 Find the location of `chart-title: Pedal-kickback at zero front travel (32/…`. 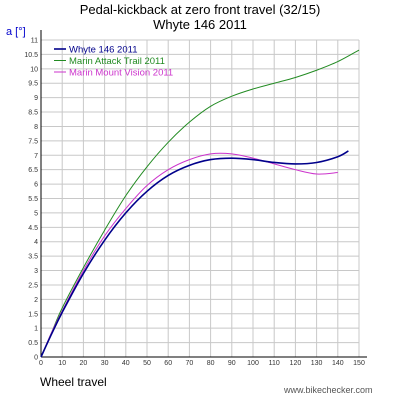

chart-title: Pedal-kickback at zero front travel (32/… is located at coordinates (200, 9).